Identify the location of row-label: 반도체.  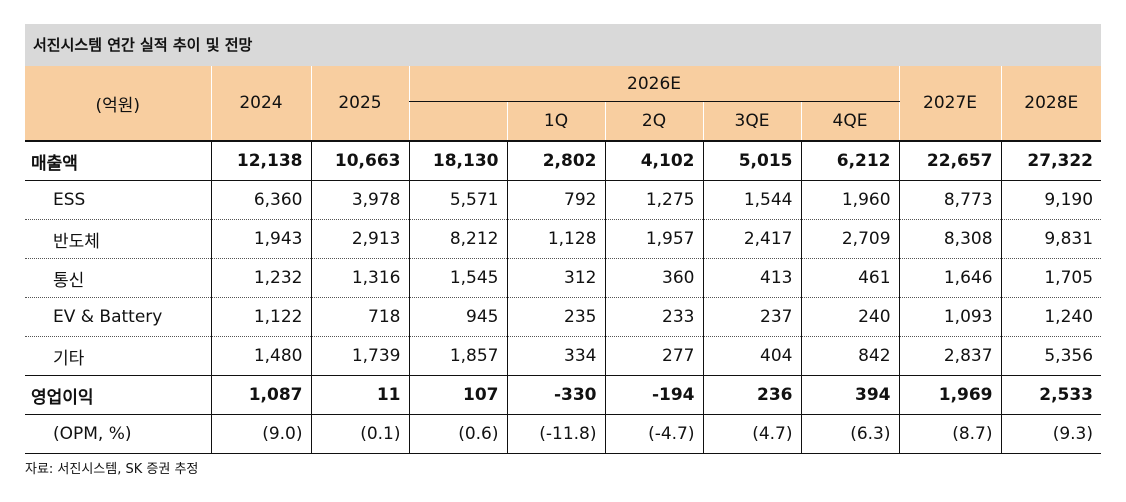
(118, 239).